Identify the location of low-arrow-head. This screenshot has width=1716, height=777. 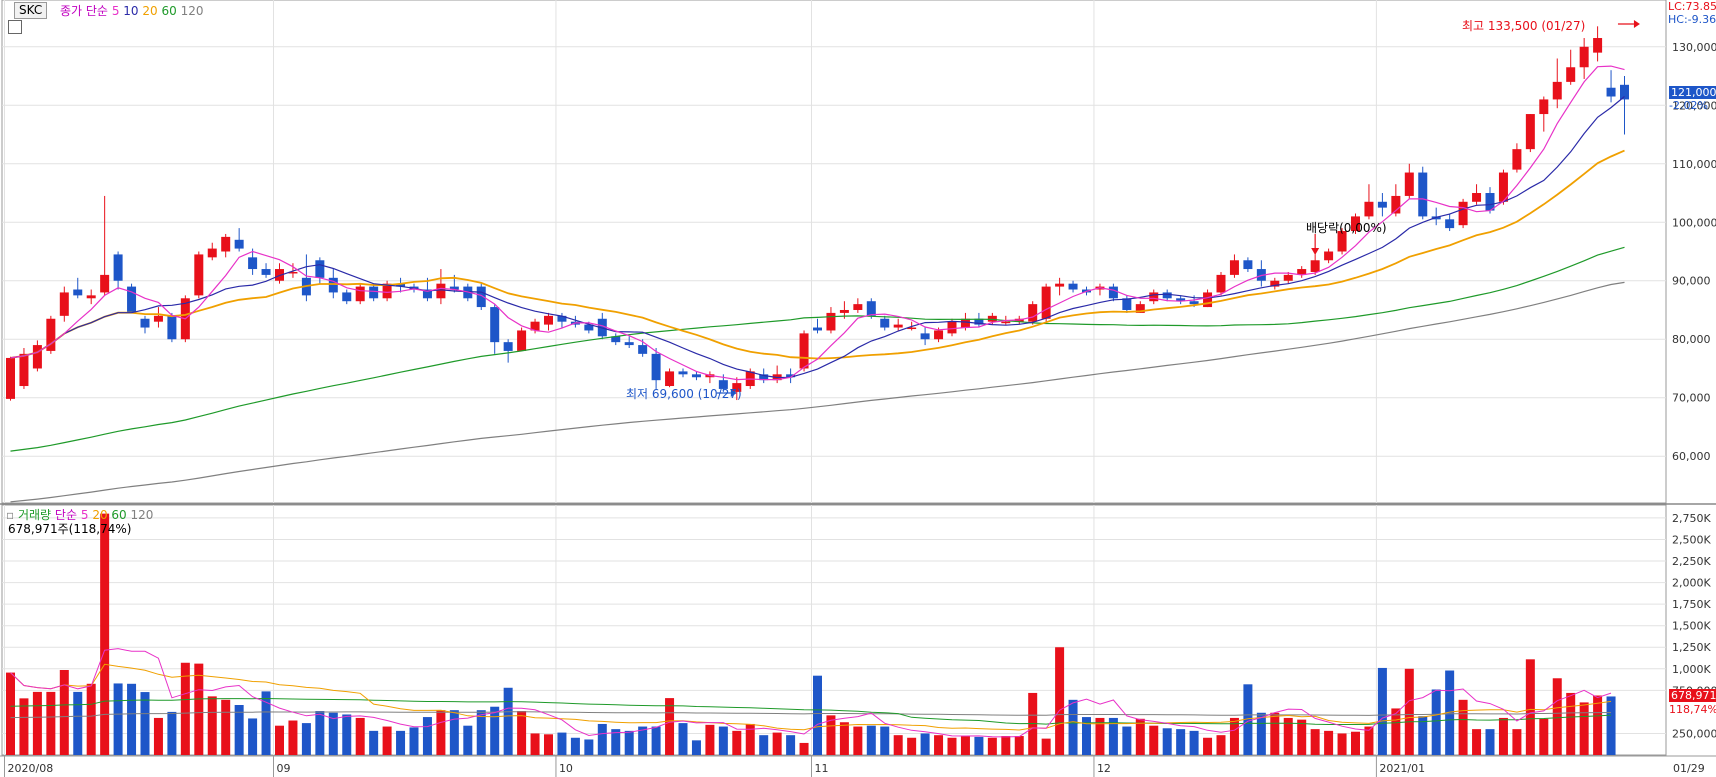
(733, 393).